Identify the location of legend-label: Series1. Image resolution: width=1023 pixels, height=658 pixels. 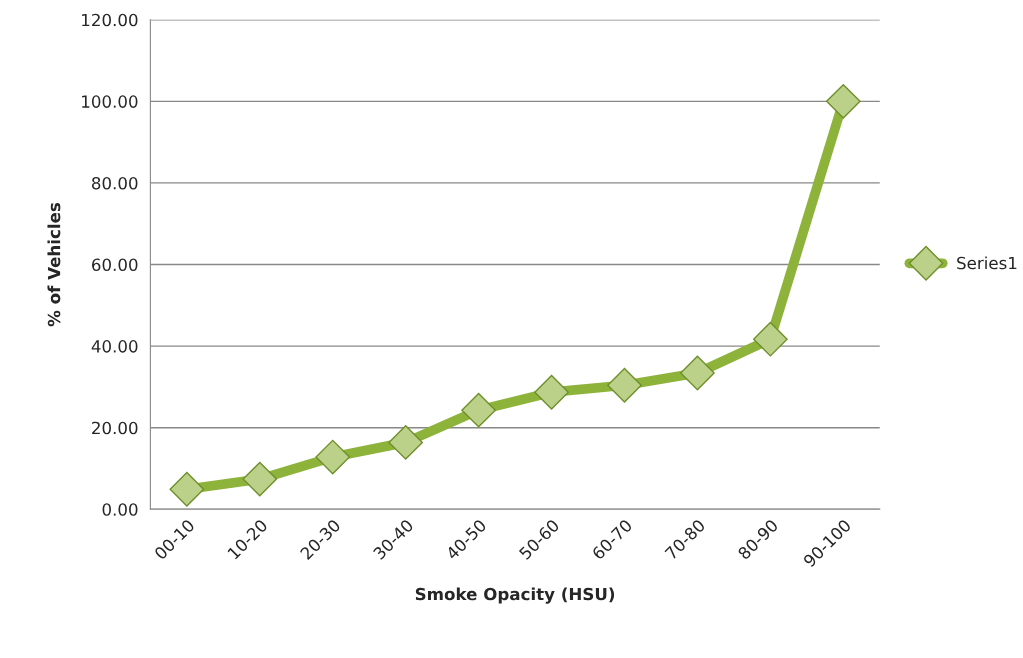
(987, 263).